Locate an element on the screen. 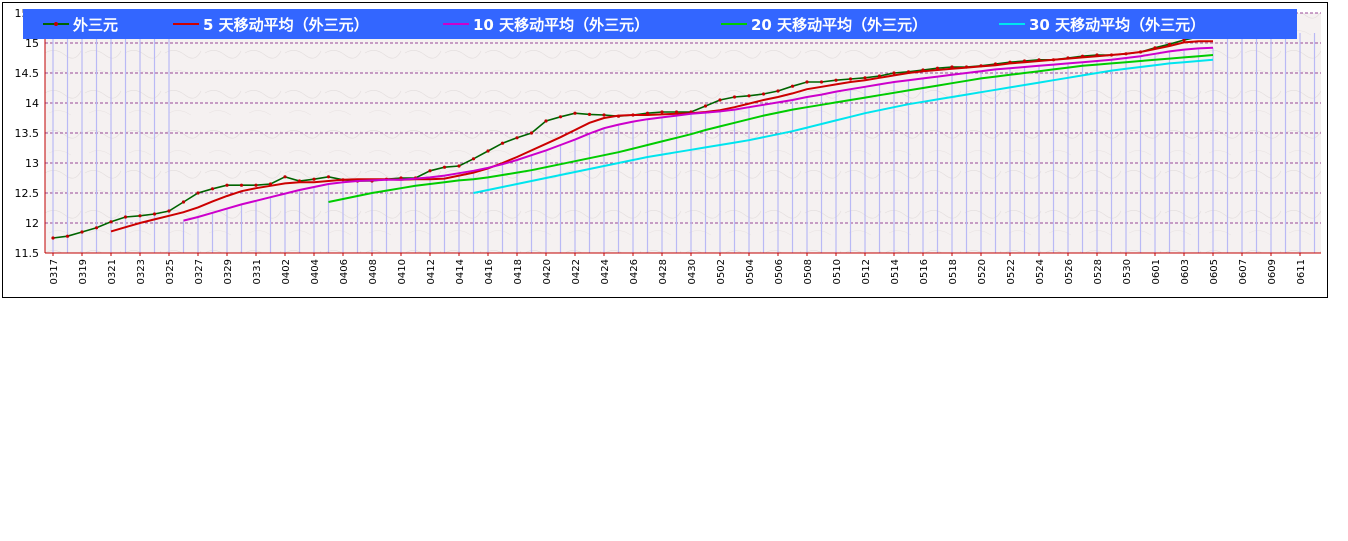 This screenshot has width=1348, height=541. x-tick-label: 0329 is located at coordinates (228, 271).